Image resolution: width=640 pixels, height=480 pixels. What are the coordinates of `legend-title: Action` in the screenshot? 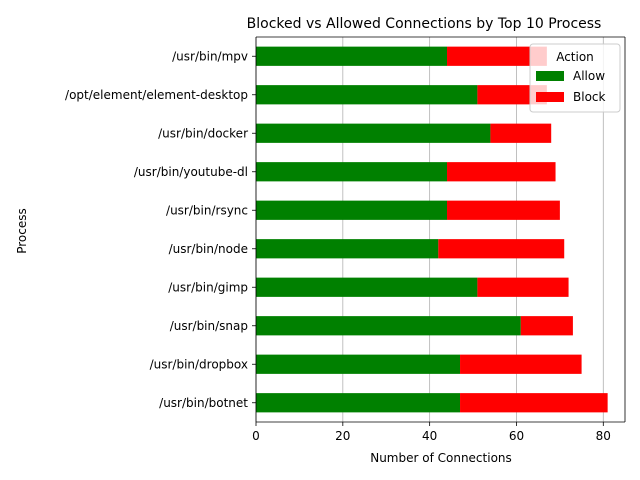 It's located at (575, 57).